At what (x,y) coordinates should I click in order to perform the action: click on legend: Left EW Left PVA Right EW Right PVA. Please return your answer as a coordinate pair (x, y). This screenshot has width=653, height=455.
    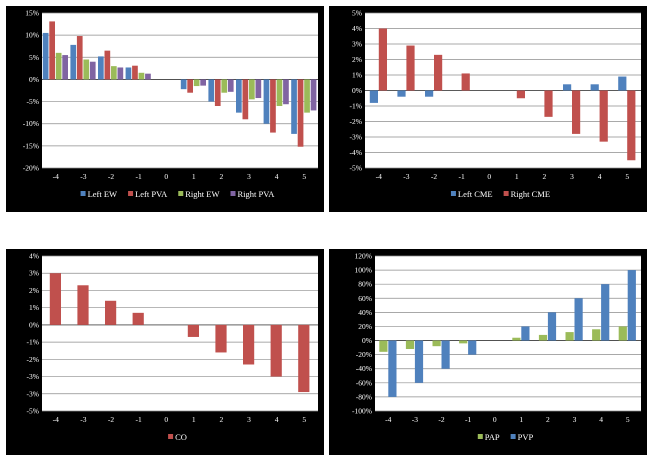
    Looking at the image, I should click on (178, 194).